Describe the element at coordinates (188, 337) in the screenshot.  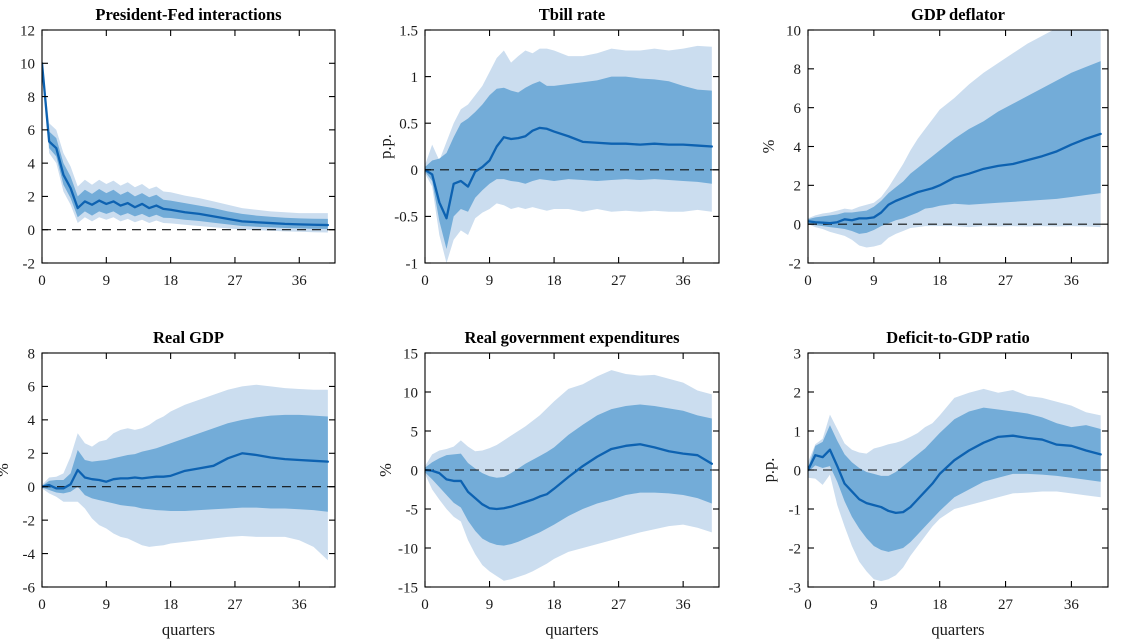
I see `panel-title: Real GDP` at that location.